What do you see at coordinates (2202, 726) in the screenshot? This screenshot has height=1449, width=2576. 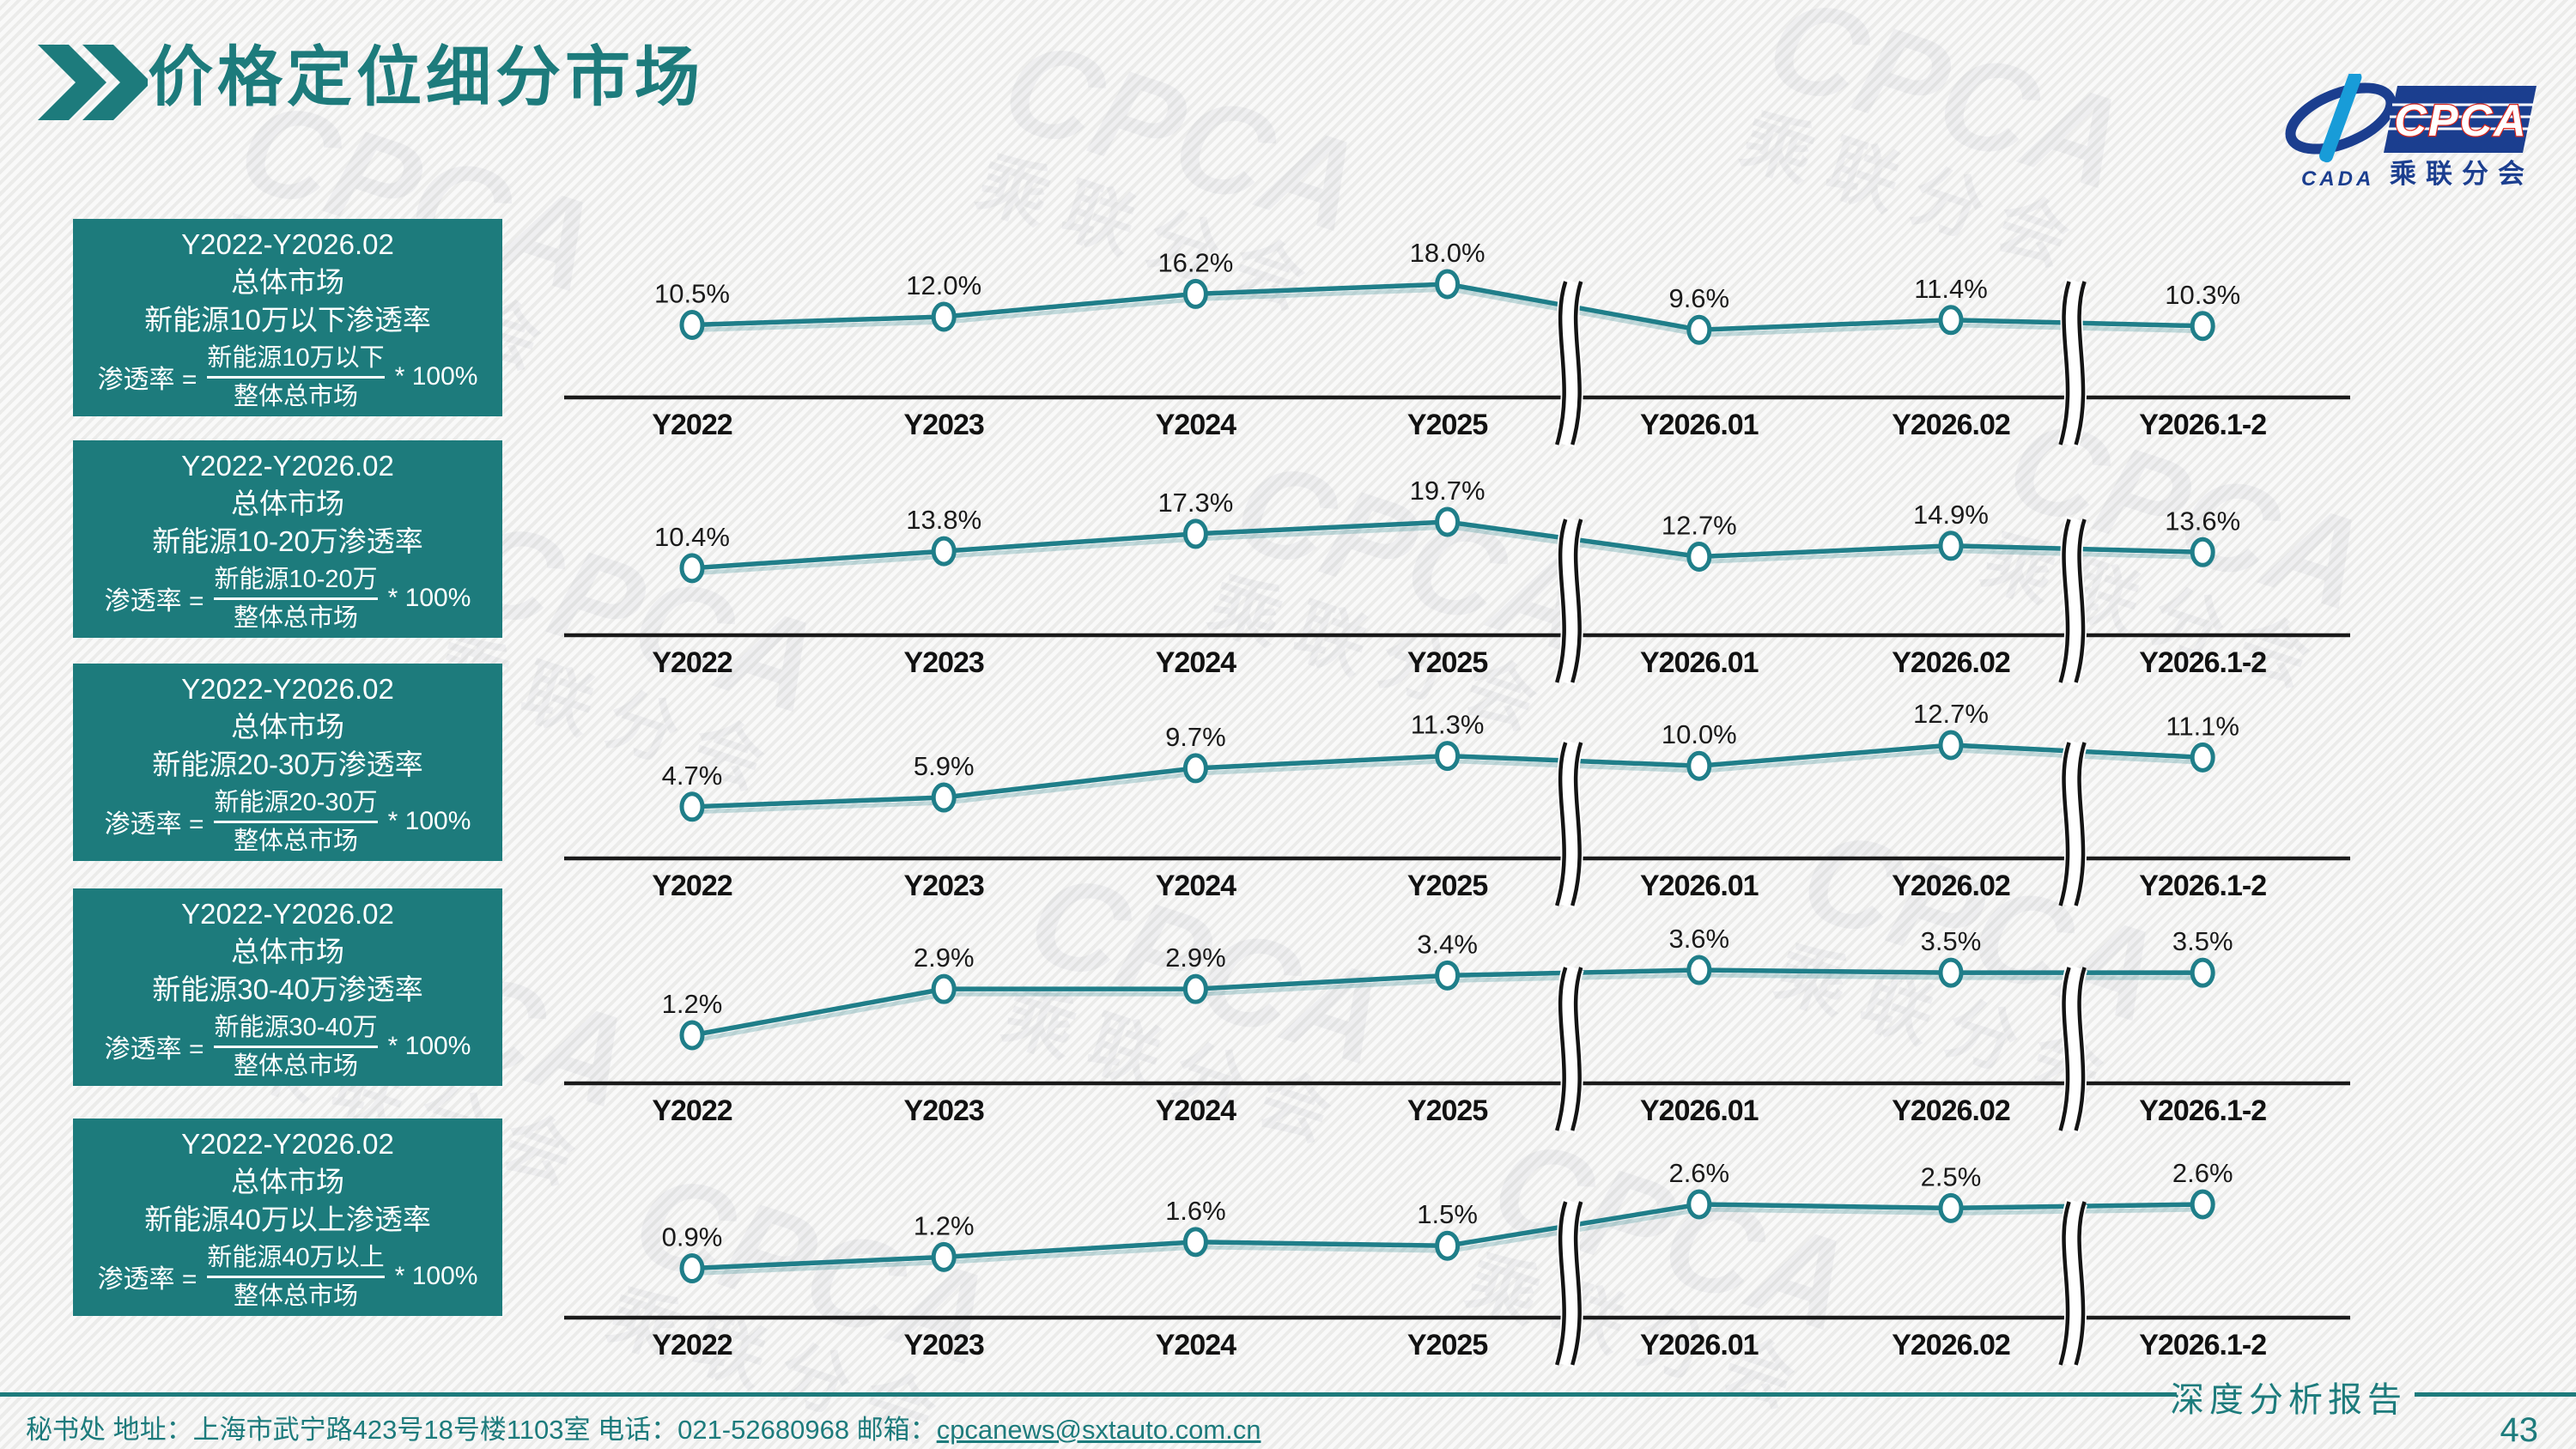 I see `data-point-label: 11.1%` at bounding box center [2202, 726].